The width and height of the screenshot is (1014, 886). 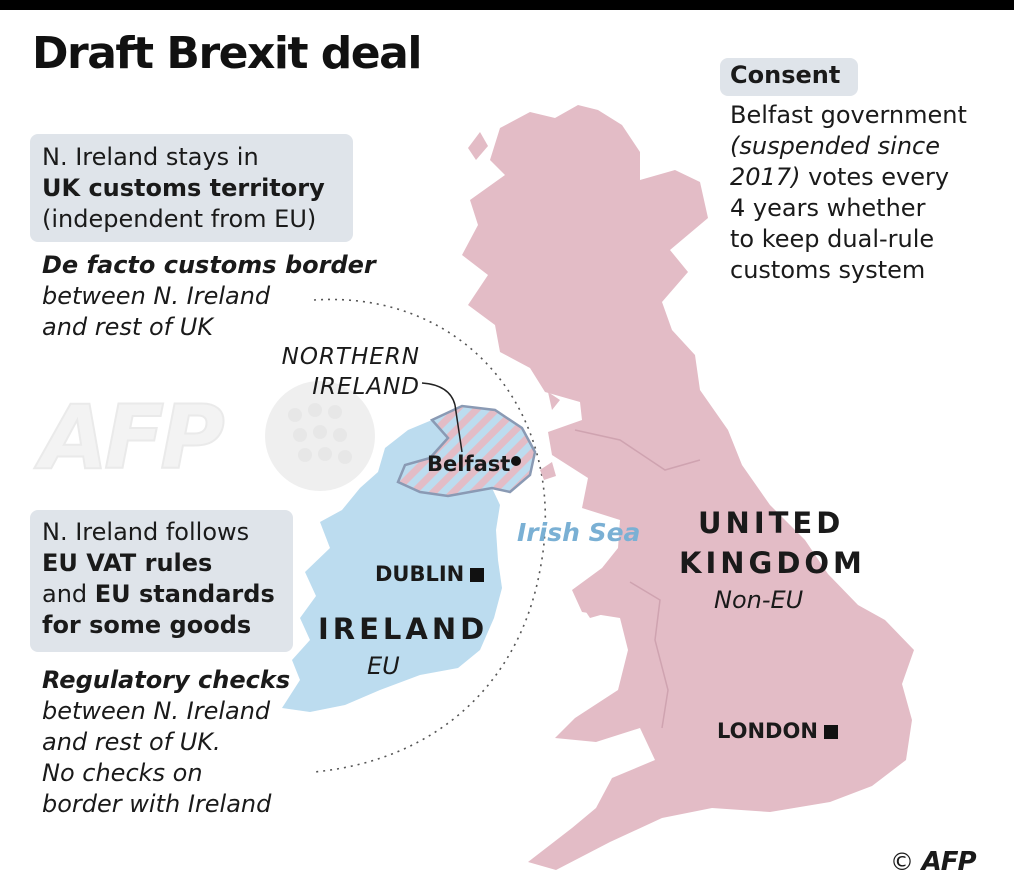 What do you see at coordinates (848, 115) in the screenshot?
I see `consent-line-1: Belfast government` at bounding box center [848, 115].